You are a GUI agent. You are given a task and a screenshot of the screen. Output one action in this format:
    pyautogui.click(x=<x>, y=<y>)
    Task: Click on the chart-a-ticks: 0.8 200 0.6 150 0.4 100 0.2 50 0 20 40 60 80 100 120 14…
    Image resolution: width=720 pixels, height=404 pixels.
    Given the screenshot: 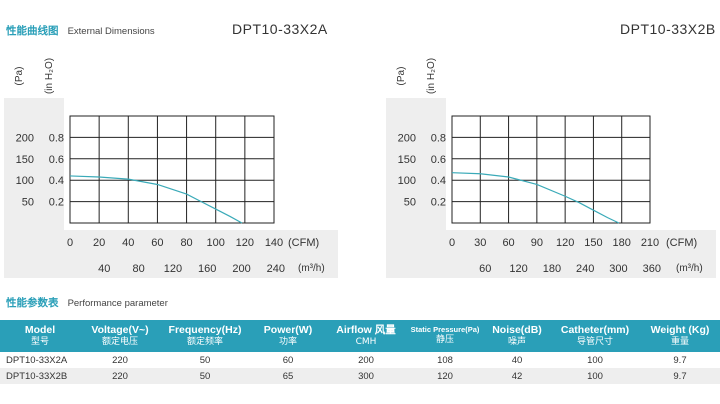 What is the action you would take?
    pyautogui.click(x=150, y=203)
    